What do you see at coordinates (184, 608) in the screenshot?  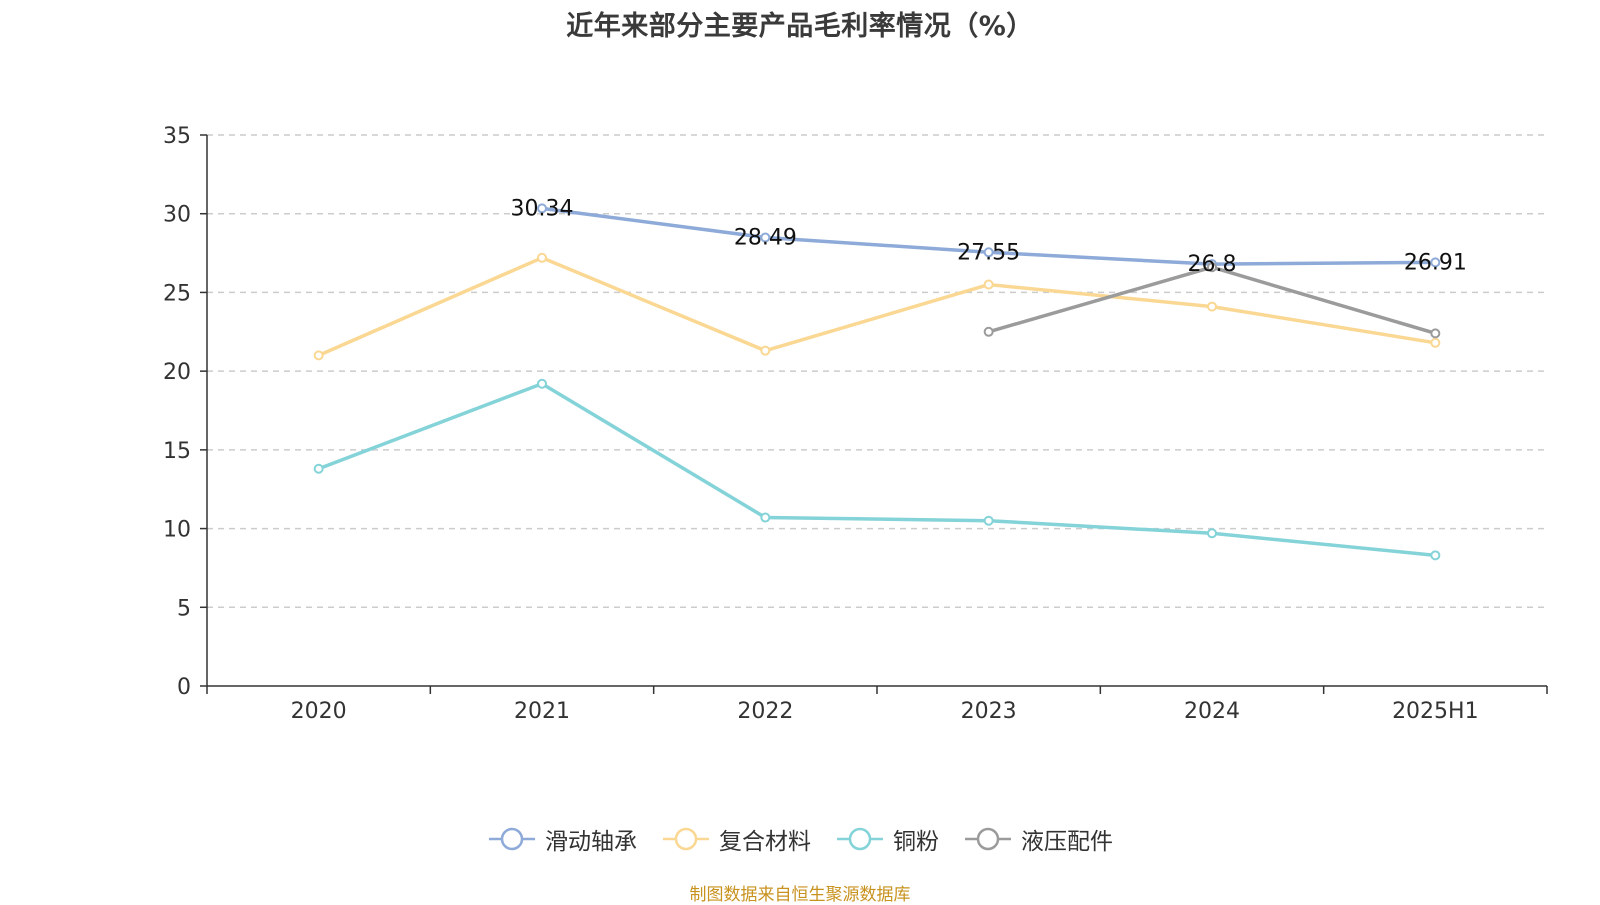 I see `y-tick-label: 5` at bounding box center [184, 608].